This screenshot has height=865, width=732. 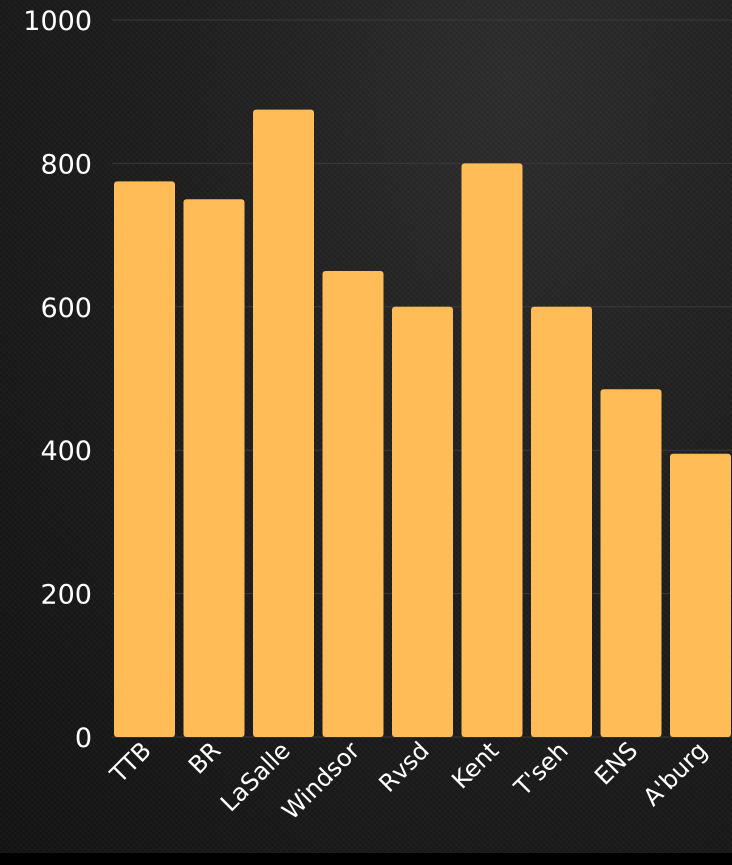 What do you see at coordinates (422, 521) in the screenshot?
I see `bar-rvsd` at bounding box center [422, 521].